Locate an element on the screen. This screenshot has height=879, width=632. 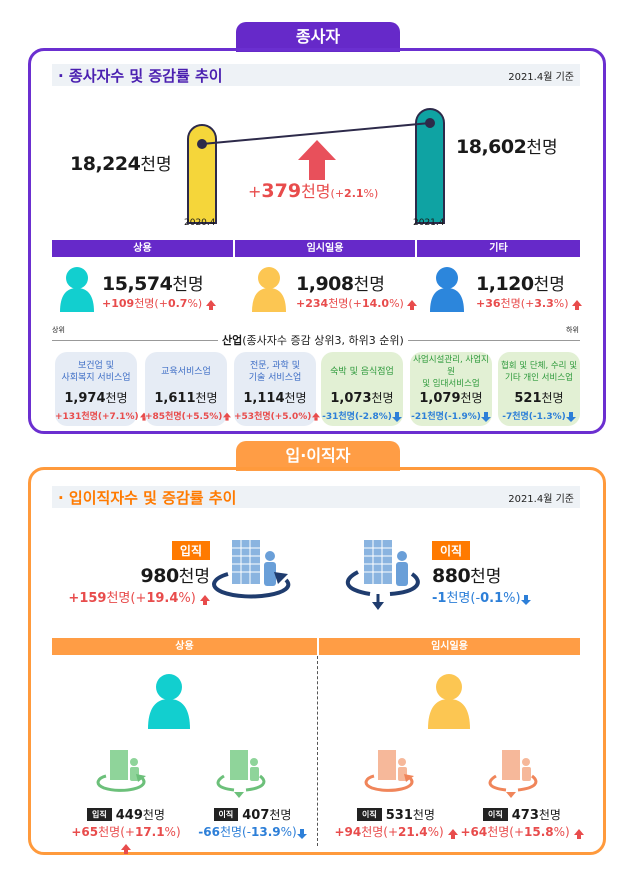
value-2020: 18,224천명 is located at coordinates (121, 164).